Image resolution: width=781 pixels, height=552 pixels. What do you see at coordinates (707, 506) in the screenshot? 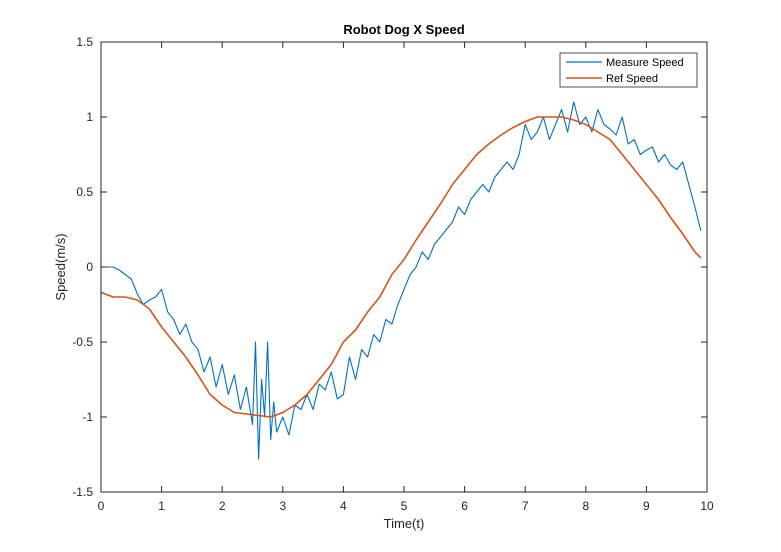
I see `x-tick-label: 10` at bounding box center [707, 506].